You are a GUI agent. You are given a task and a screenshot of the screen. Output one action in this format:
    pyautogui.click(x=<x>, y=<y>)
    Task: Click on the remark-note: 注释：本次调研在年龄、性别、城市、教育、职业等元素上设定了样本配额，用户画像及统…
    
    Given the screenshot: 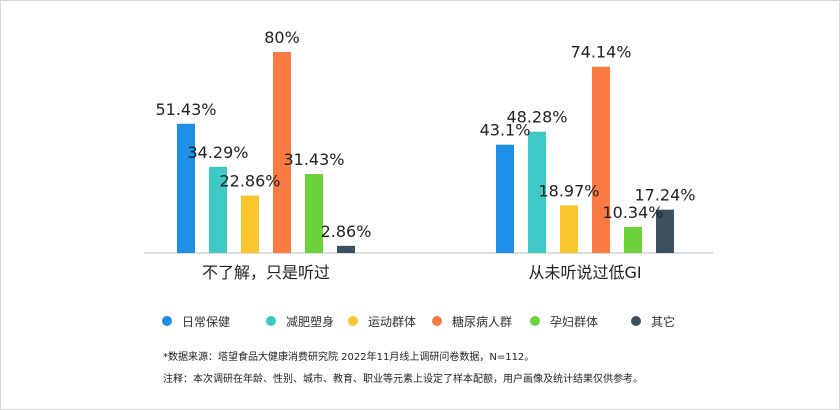 What is the action you would take?
    pyautogui.click(x=403, y=379)
    